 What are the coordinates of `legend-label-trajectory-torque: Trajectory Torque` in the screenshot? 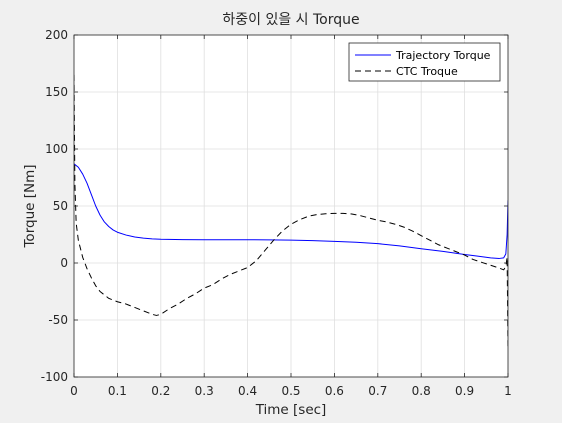 It's located at (443, 55).